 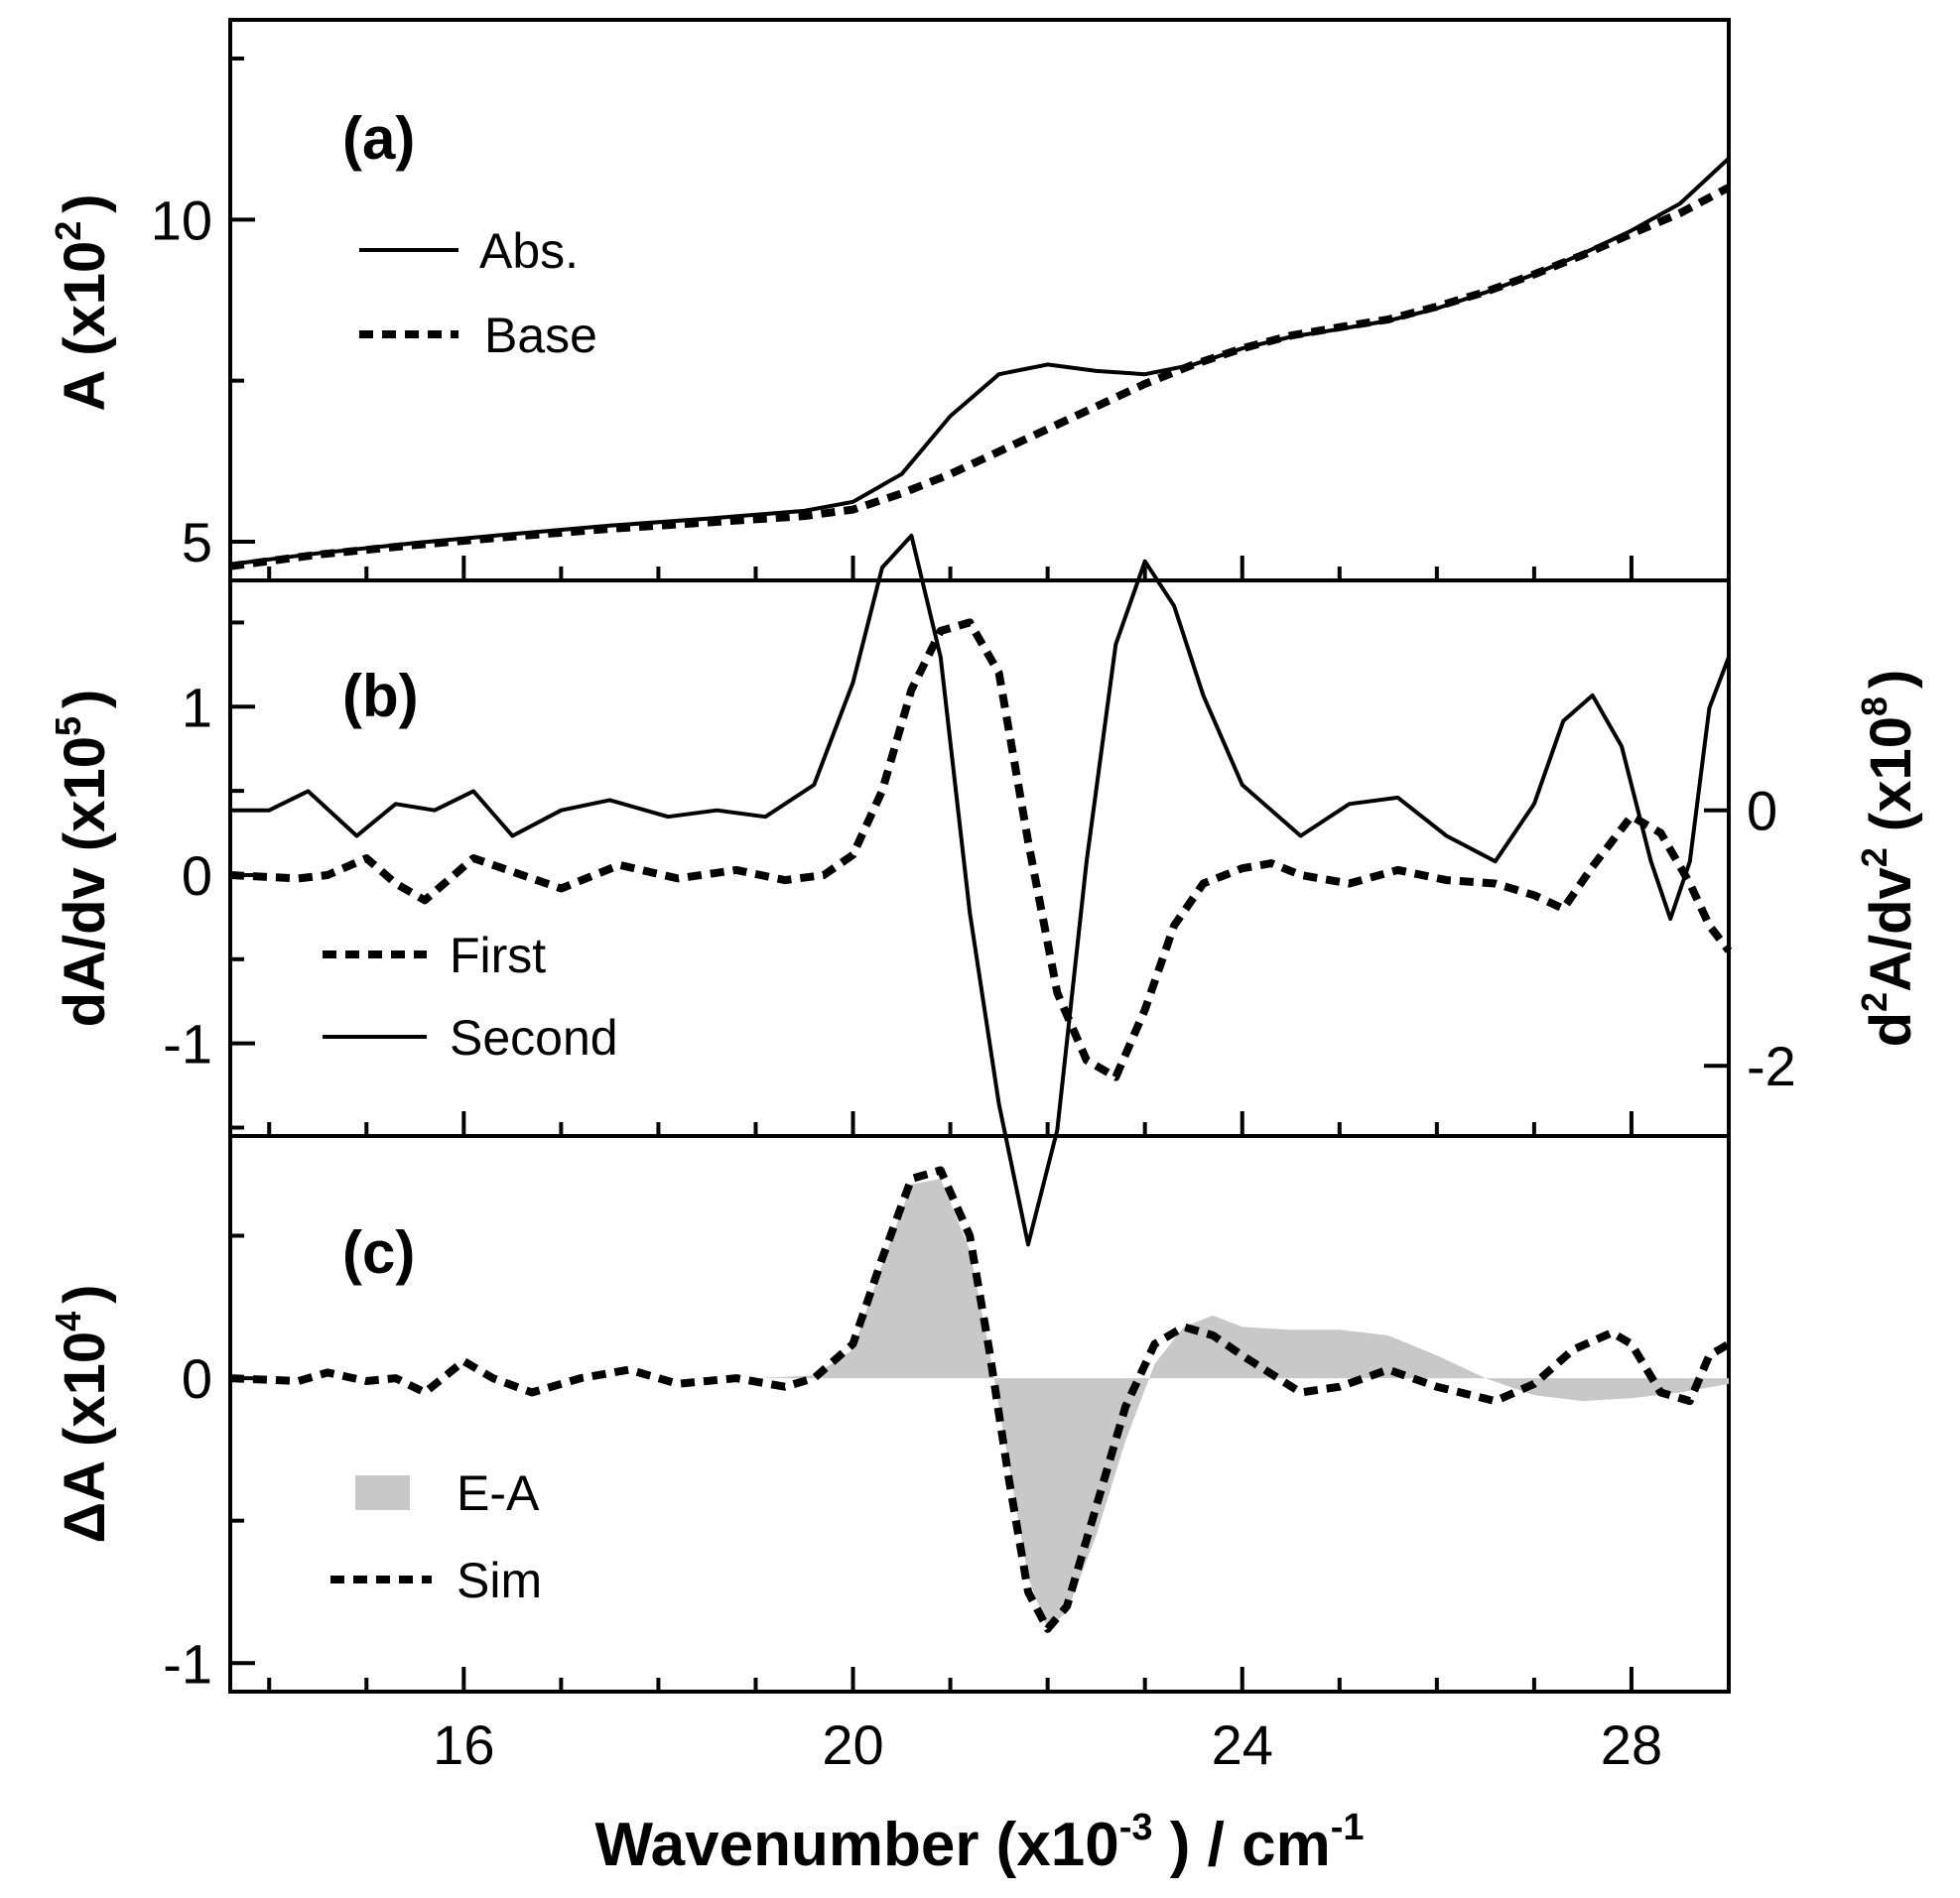 What do you see at coordinates (1348, 1827) in the screenshot?
I see `x-axis-title-exp2: -1` at bounding box center [1348, 1827].